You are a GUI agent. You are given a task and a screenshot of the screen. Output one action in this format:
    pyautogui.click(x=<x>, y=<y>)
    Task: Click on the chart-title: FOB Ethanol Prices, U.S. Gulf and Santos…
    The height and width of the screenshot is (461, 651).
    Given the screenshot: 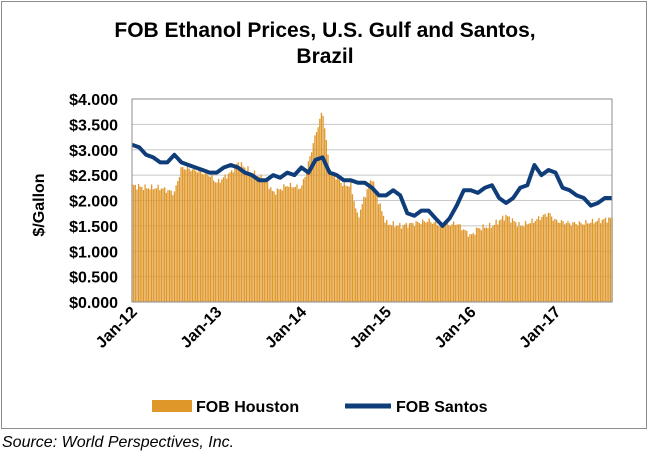 What is the action you would take?
    pyautogui.click(x=325, y=44)
    